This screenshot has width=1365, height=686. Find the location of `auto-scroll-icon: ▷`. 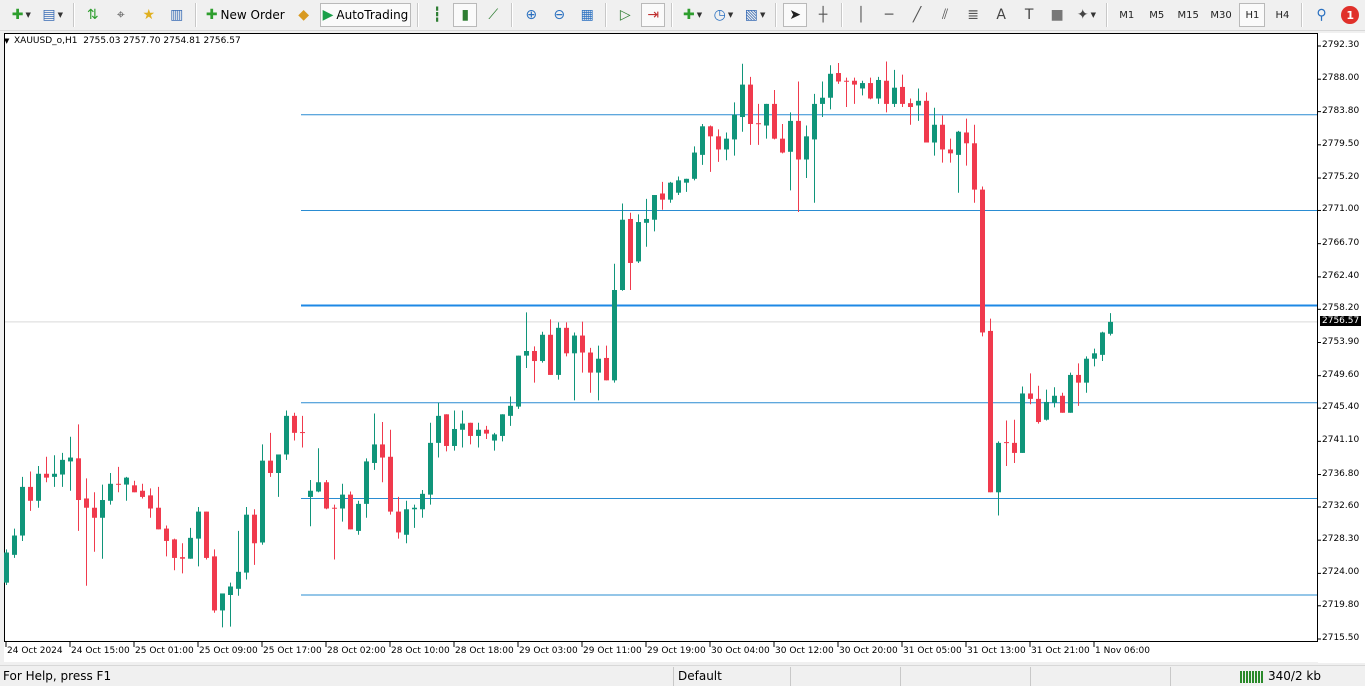

auto-scroll-icon: ▷ is located at coordinates (625, 15).